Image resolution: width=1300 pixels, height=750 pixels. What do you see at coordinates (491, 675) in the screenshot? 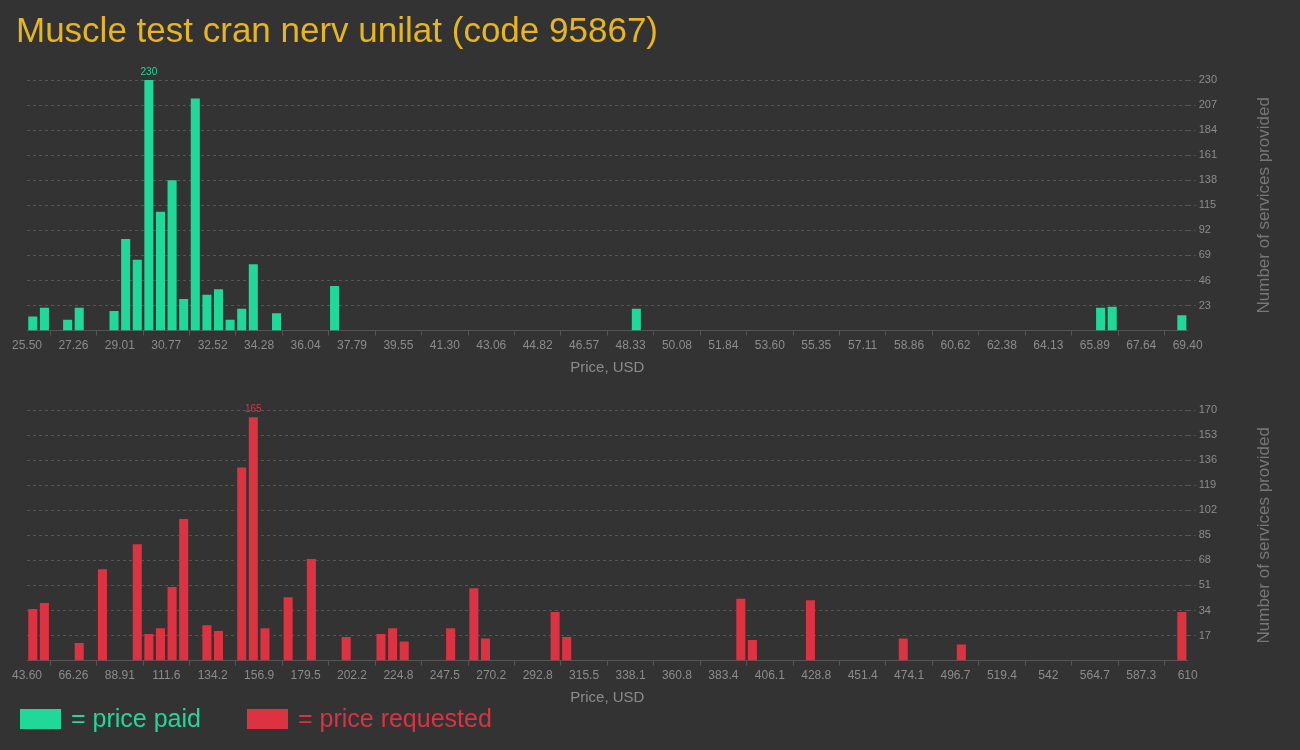
I see `x-tick-label: 270.2` at bounding box center [491, 675].